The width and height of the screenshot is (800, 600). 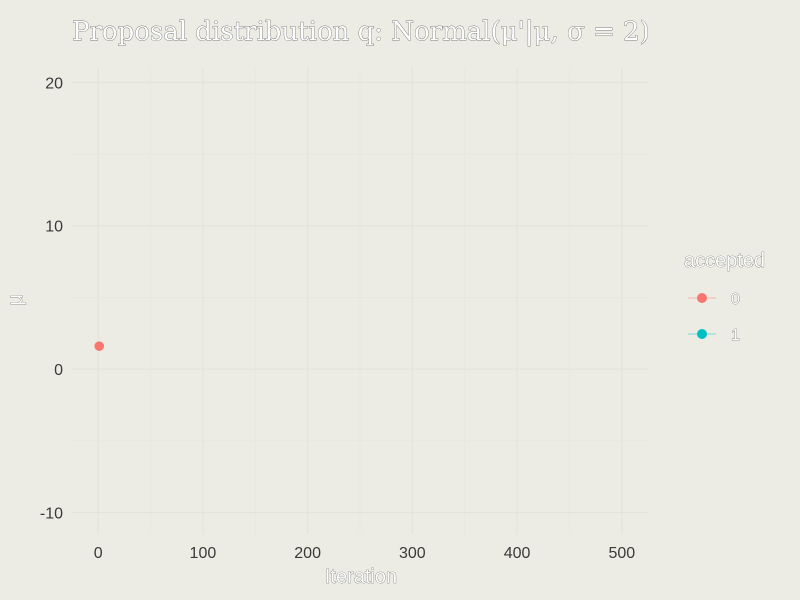 What do you see at coordinates (203, 553) in the screenshot?
I see `x-tick-label: 100` at bounding box center [203, 553].